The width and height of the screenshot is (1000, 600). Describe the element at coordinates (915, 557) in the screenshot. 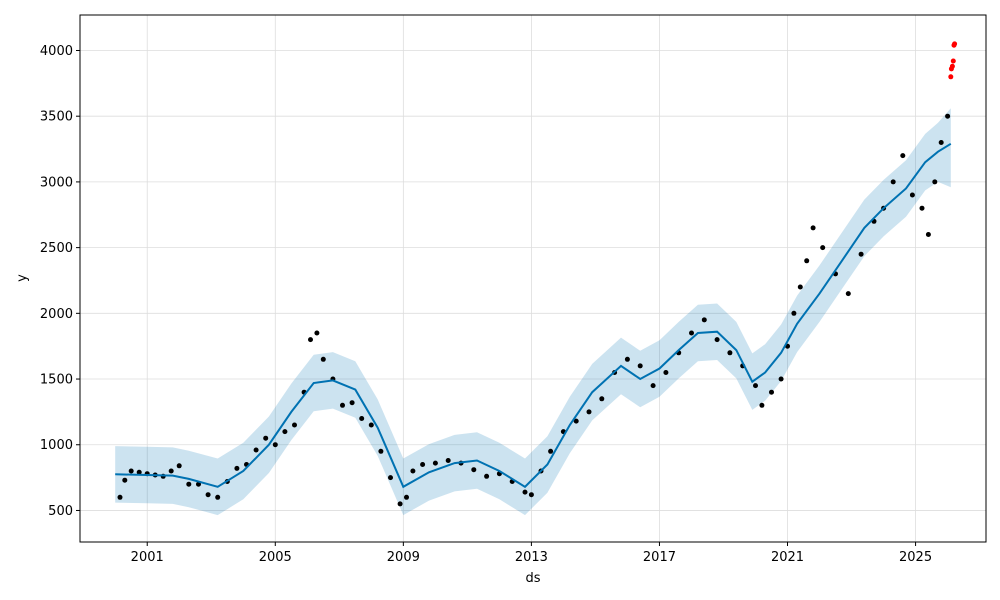

I see `x-tick-label: 2025` at that location.